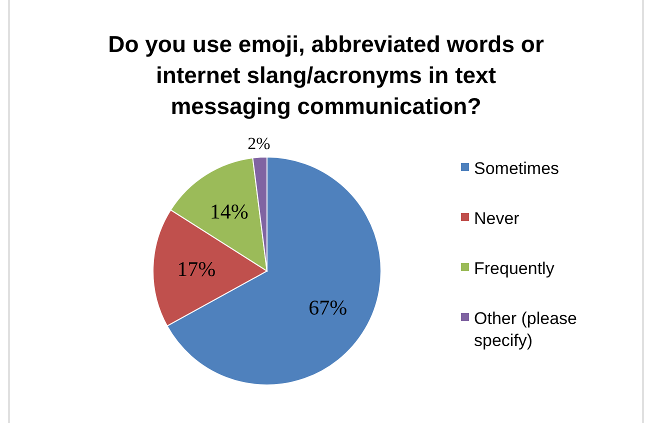 The height and width of the screenshot is (423, 652). What do you see at coordinates (229, 212) in the screenshot?
I see `data-label: 14%` at bounding box center [229, 212].